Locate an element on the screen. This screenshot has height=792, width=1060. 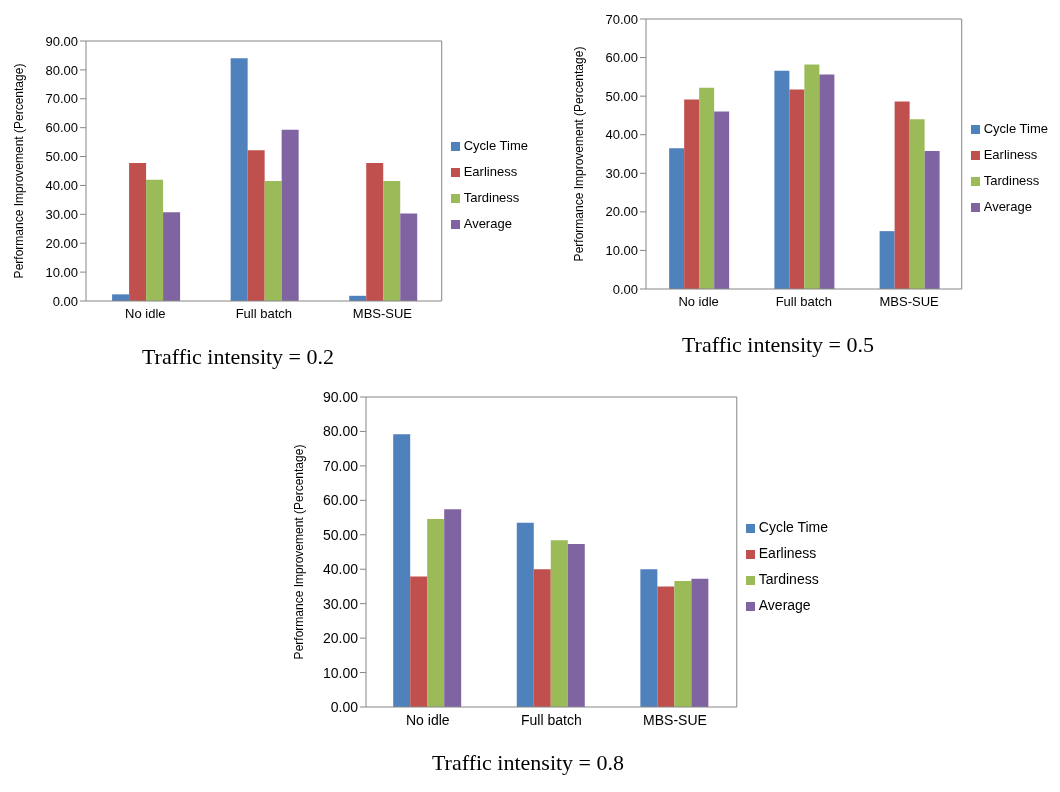
text: Traffic intensity = 0.5 is located at coordinates (778, 345).